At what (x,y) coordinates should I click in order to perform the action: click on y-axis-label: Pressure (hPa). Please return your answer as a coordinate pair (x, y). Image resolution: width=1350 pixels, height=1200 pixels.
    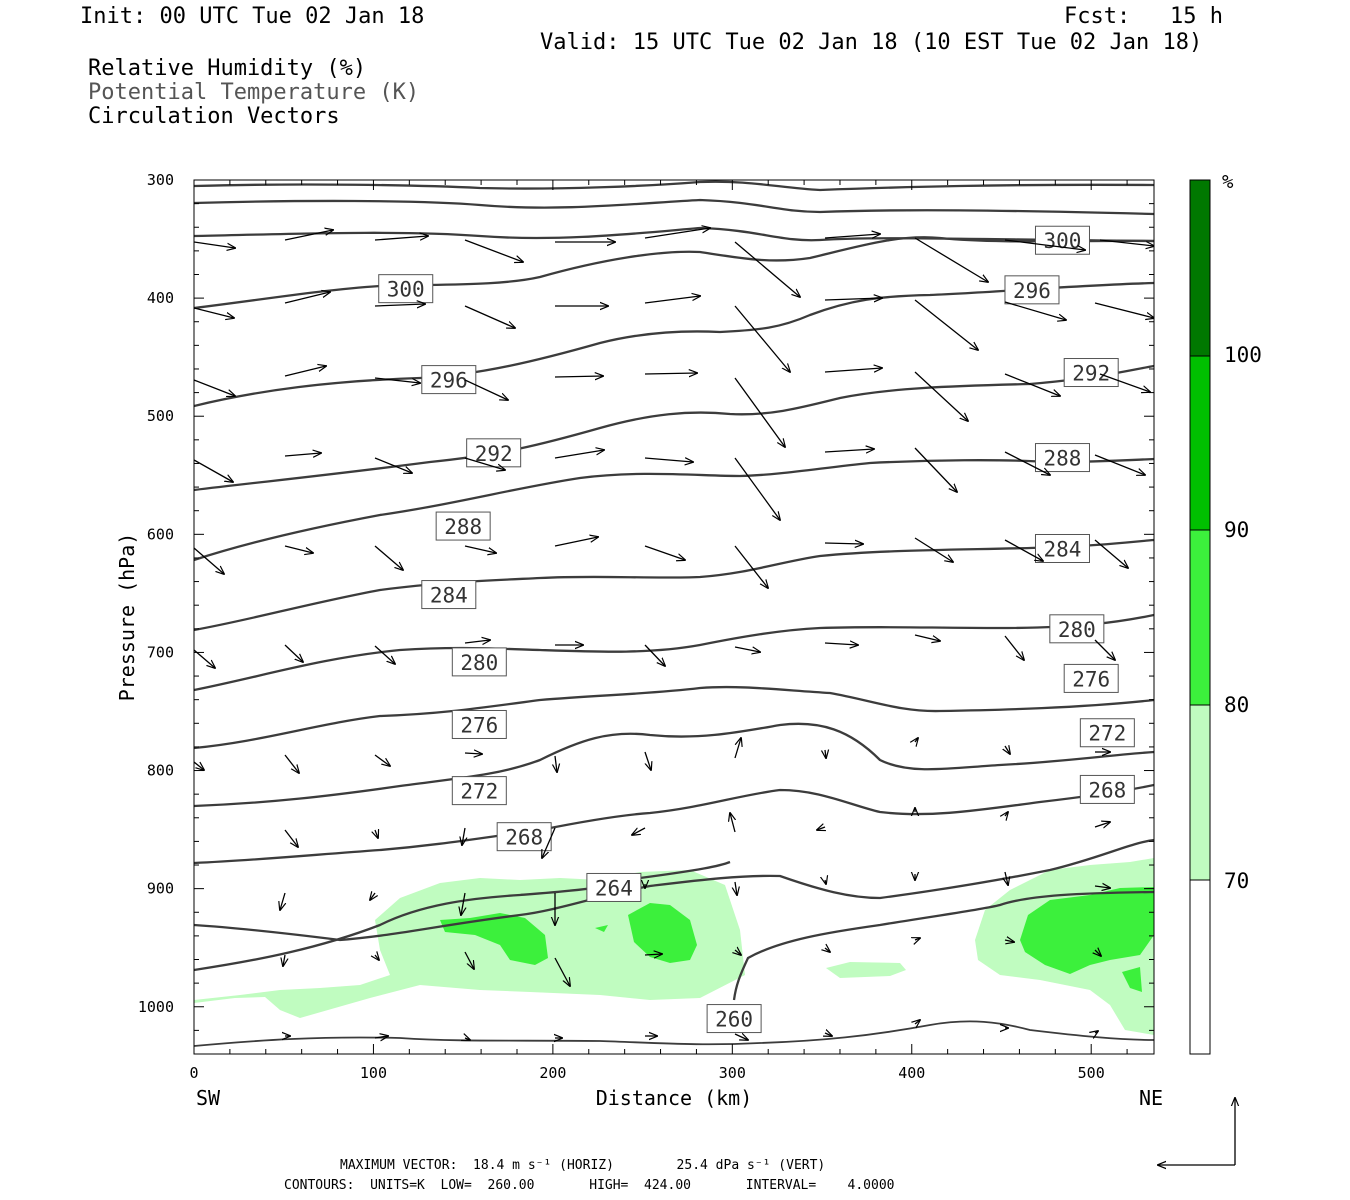
    Looking at the image, I should click on (127, 617).